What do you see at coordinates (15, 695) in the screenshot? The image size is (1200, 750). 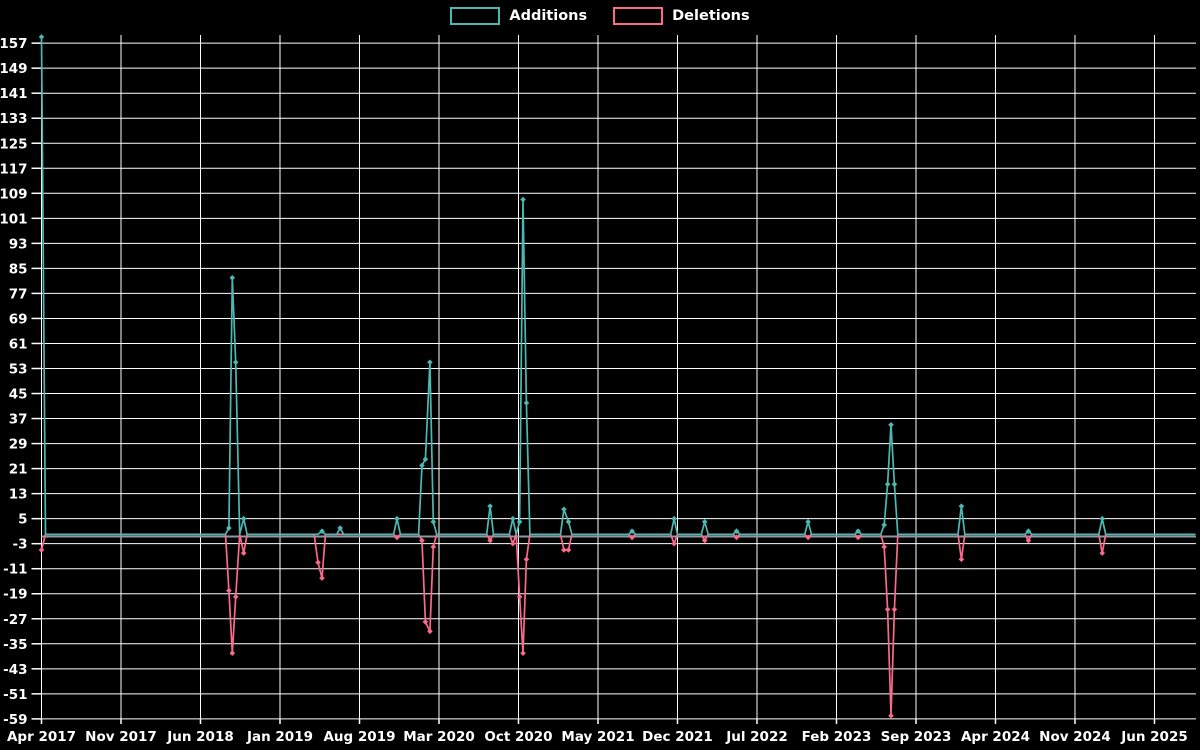 I see `y-tick-label: -51` at bounding box center [15, 695].